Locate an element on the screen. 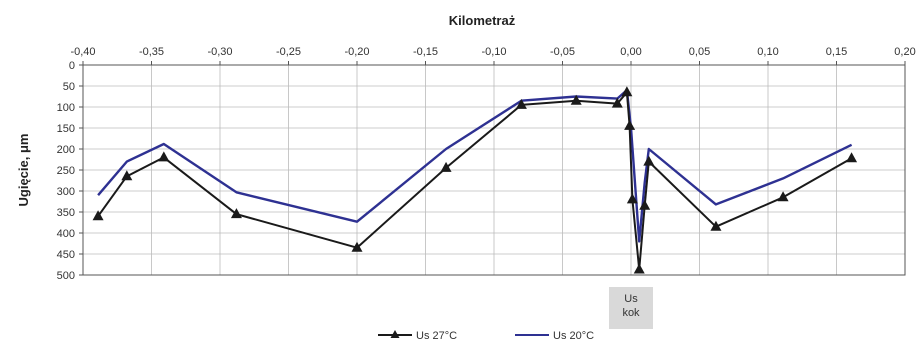 This screenshot has height=339, width=921. annotation-box is located at coordinates (631, 308).